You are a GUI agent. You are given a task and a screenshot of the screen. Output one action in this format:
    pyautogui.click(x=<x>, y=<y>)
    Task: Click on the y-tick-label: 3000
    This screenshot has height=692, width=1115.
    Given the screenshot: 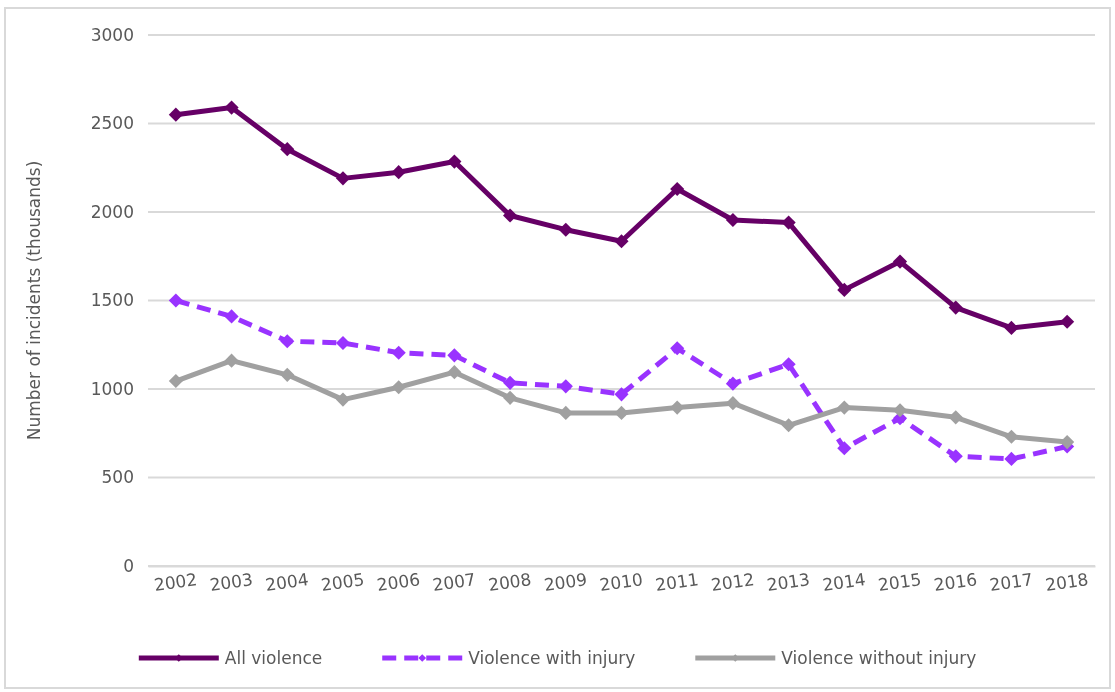 What is the action you would take?
    pyautogui.click(x=112, y=34)
    